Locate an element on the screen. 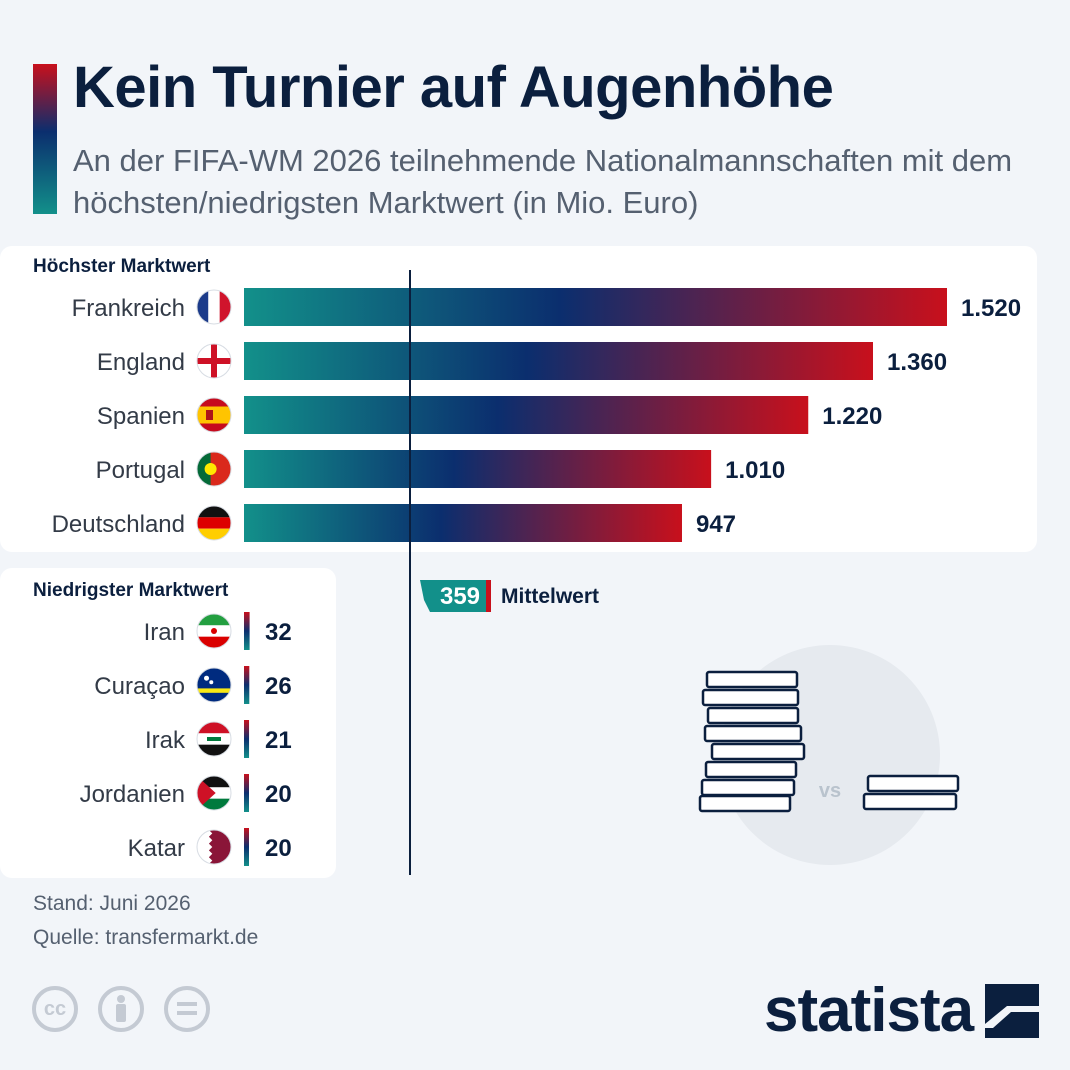 The width and height of the screenshot is (1070, 1070). value-label-curacao: 26 is located at coordinates (278, 686).